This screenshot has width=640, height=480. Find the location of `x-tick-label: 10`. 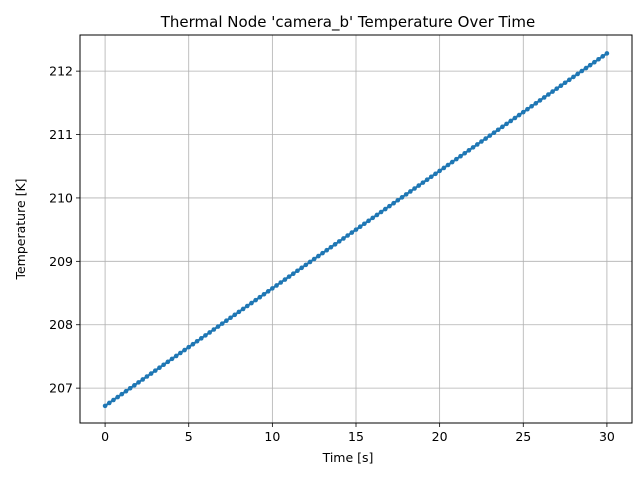

x-tick-label: 10 is located at coordinates (272, 436).